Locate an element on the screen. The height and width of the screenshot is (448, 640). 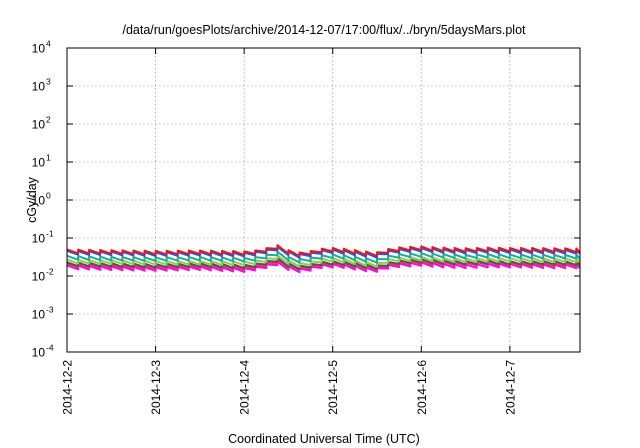
y-tick-exponent: -2 is located at coordinates (50, 272).